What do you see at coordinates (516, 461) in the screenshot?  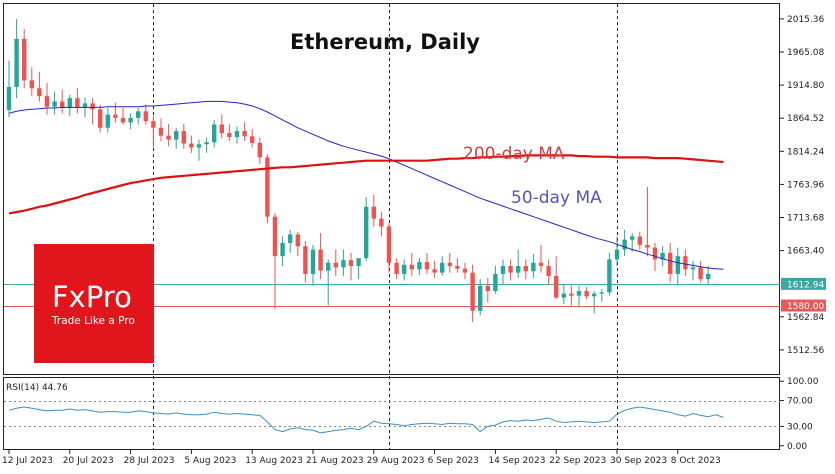 I see `date-tick-label: 14 Sep 2023` at bounding box center [516, 461].